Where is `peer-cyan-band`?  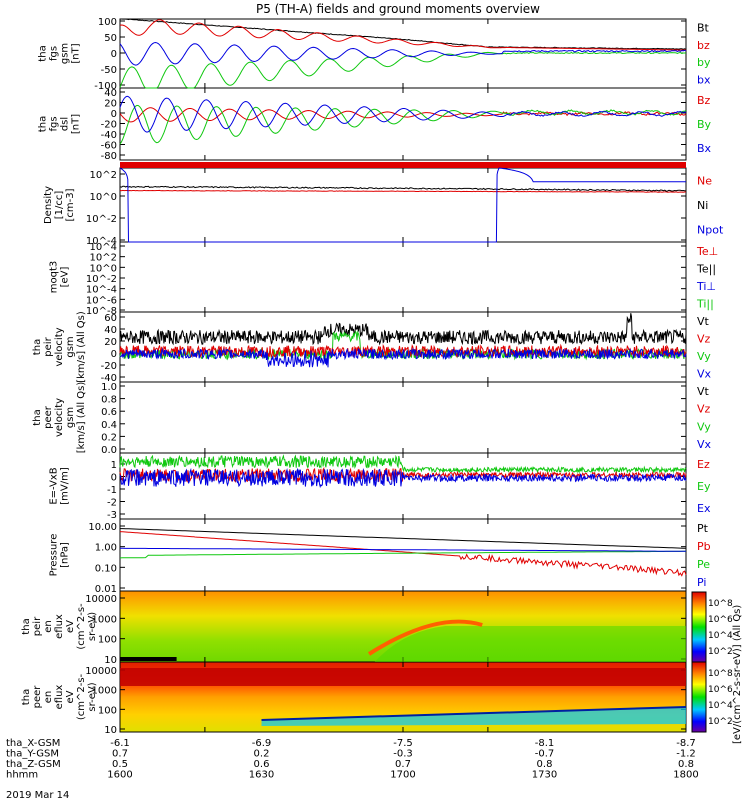 peer-cyan-band is located at coordinates (473, 716).